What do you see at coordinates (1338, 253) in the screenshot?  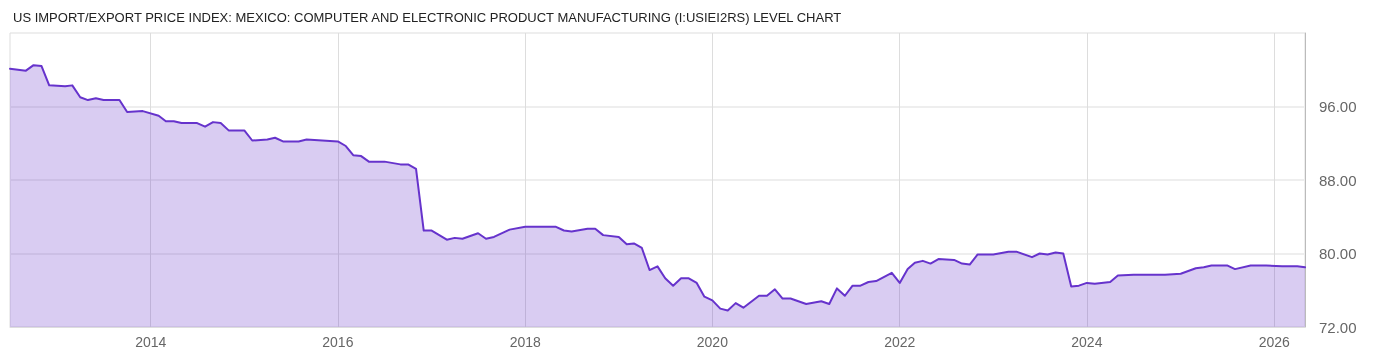 I see `y-tick-label: 80.00` at bounding box center [1338, 253].